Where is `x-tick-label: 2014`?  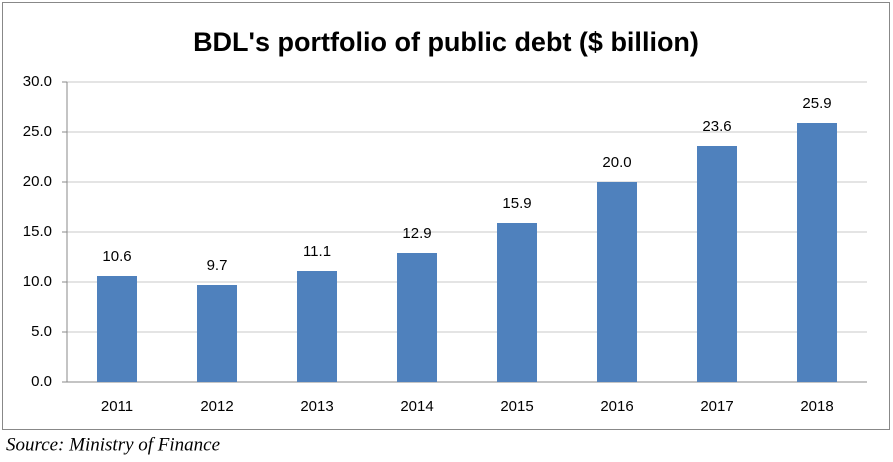
x-tick-label: 2014 is located at coordinates (416, 406).